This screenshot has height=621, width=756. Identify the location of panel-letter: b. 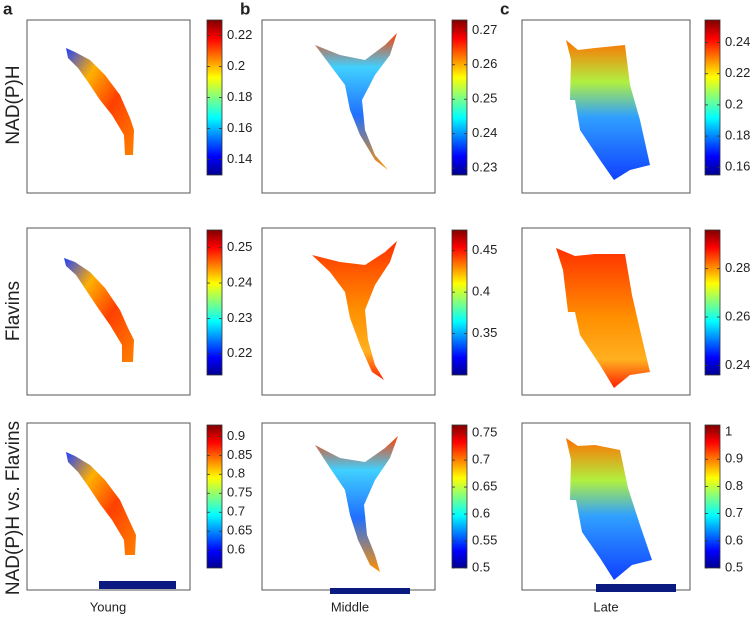
(245, 9).